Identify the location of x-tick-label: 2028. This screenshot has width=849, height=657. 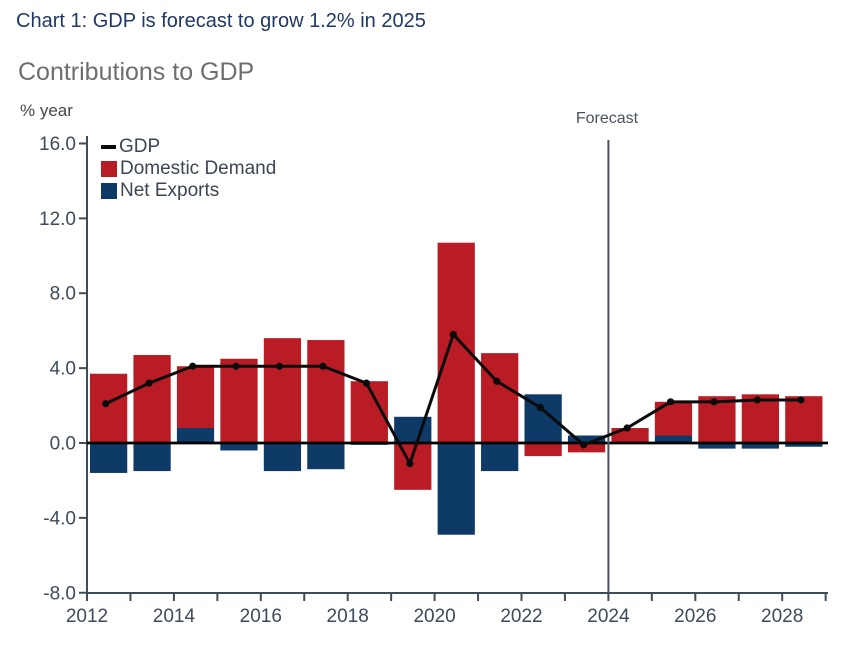
(782, 616).